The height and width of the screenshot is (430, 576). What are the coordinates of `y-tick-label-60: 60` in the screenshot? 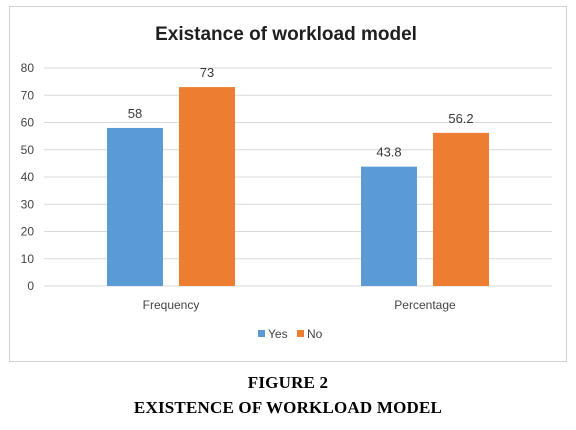 It's located at (28, 123).